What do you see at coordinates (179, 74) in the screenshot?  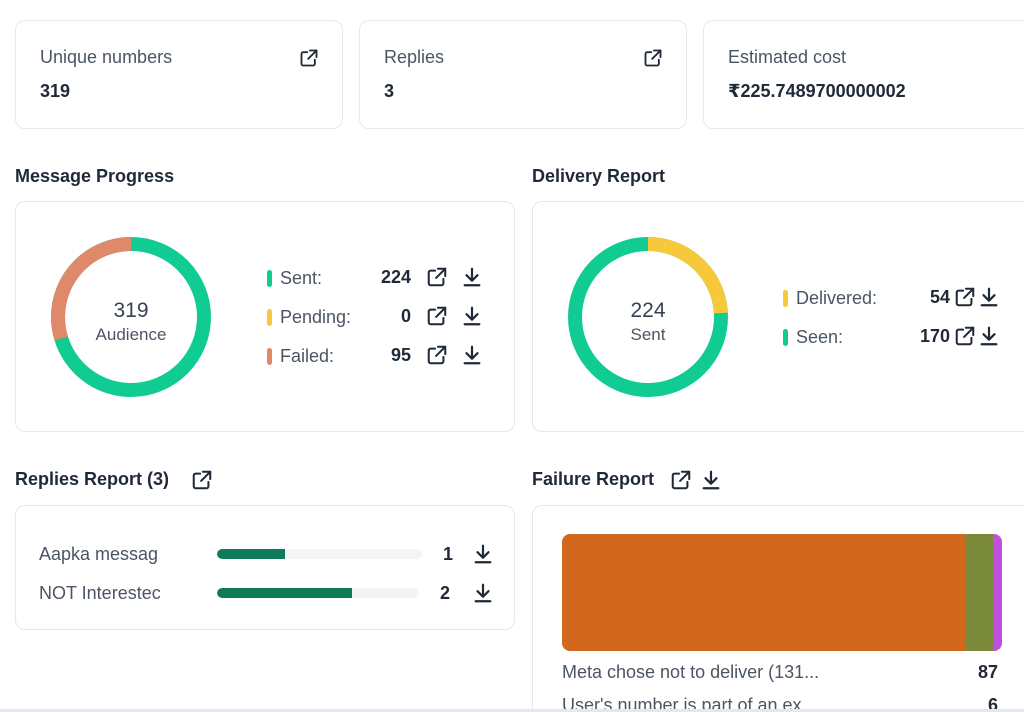 I see `stat-card-unique-numbers: Unique numbers 319` at bounding box center [179, 74].